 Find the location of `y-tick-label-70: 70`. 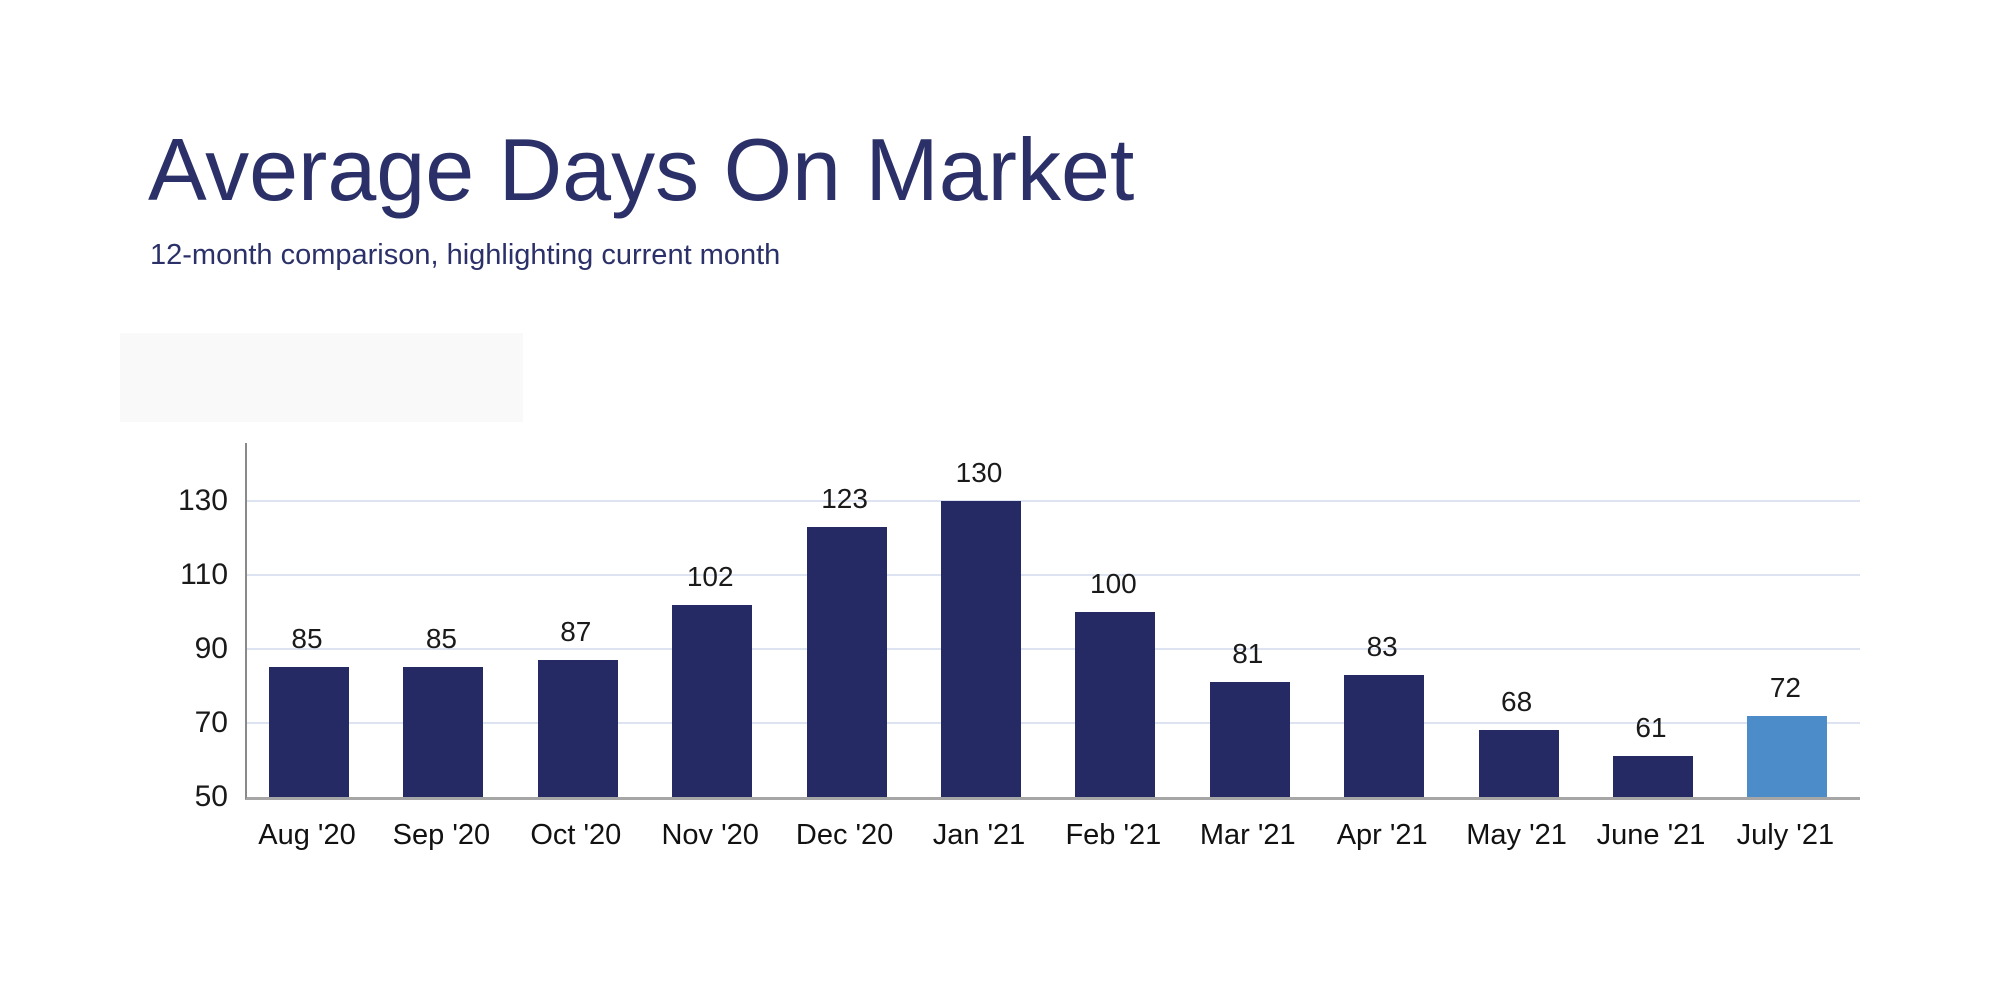

y-tick-label-70: 70 is located at coordinates (211, 722).